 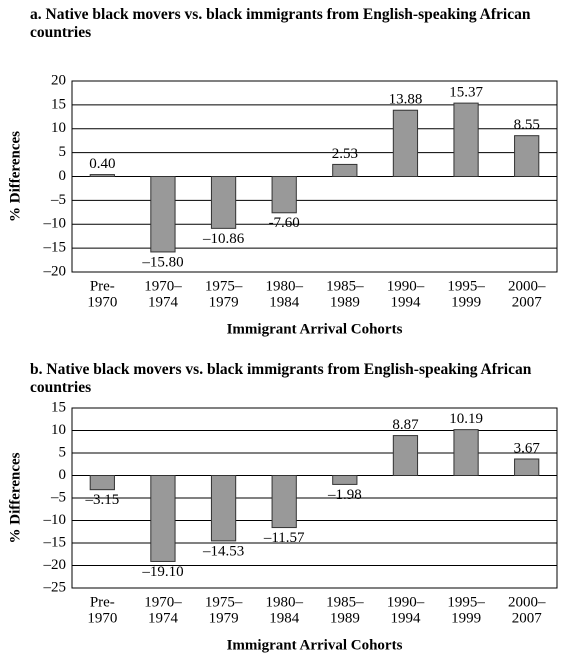 What do you see at coordinates (58, 80) in the screenshot?
I see `y-tick-label: 20` at bounding box center [58, 80].